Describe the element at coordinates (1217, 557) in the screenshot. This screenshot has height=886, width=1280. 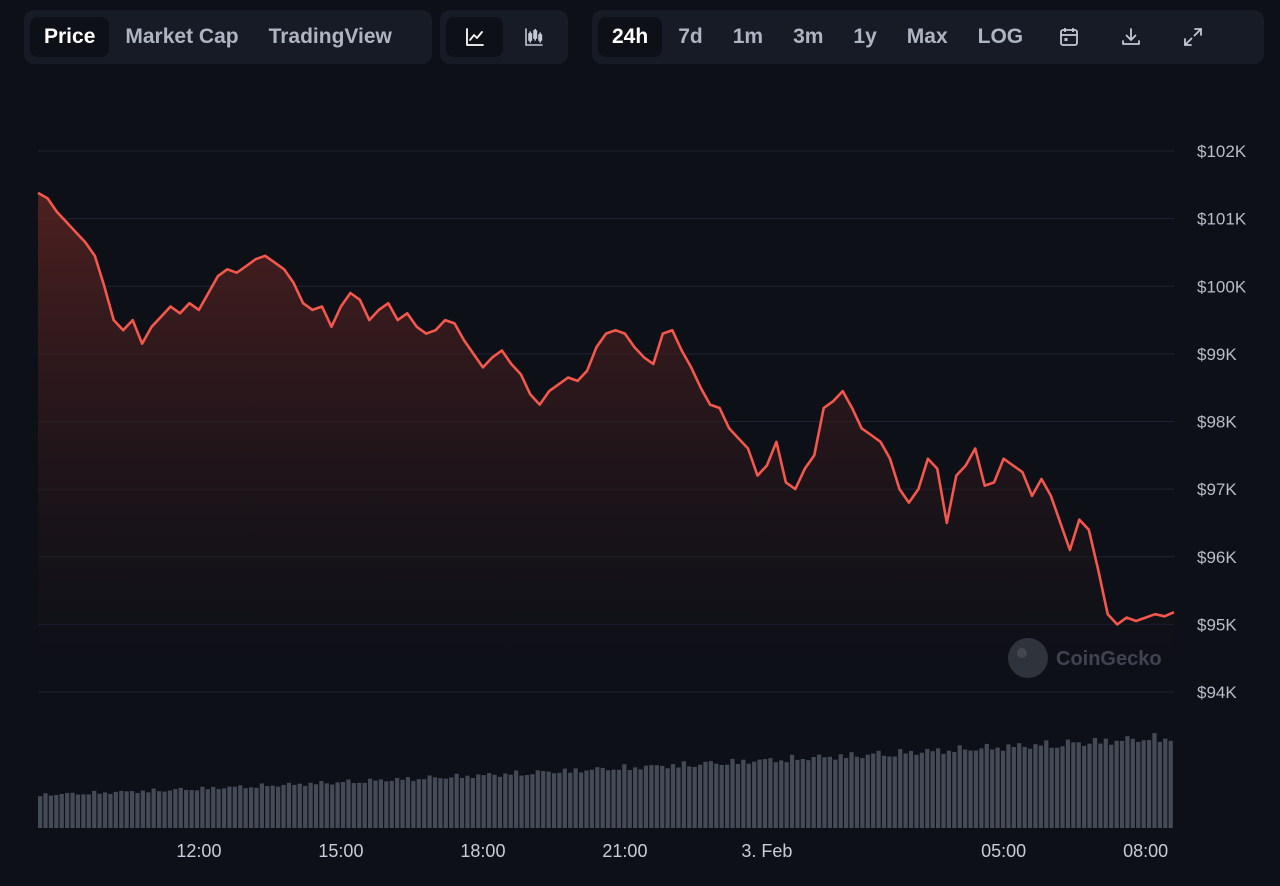
I see `y-tick-label: $96K` at that location.